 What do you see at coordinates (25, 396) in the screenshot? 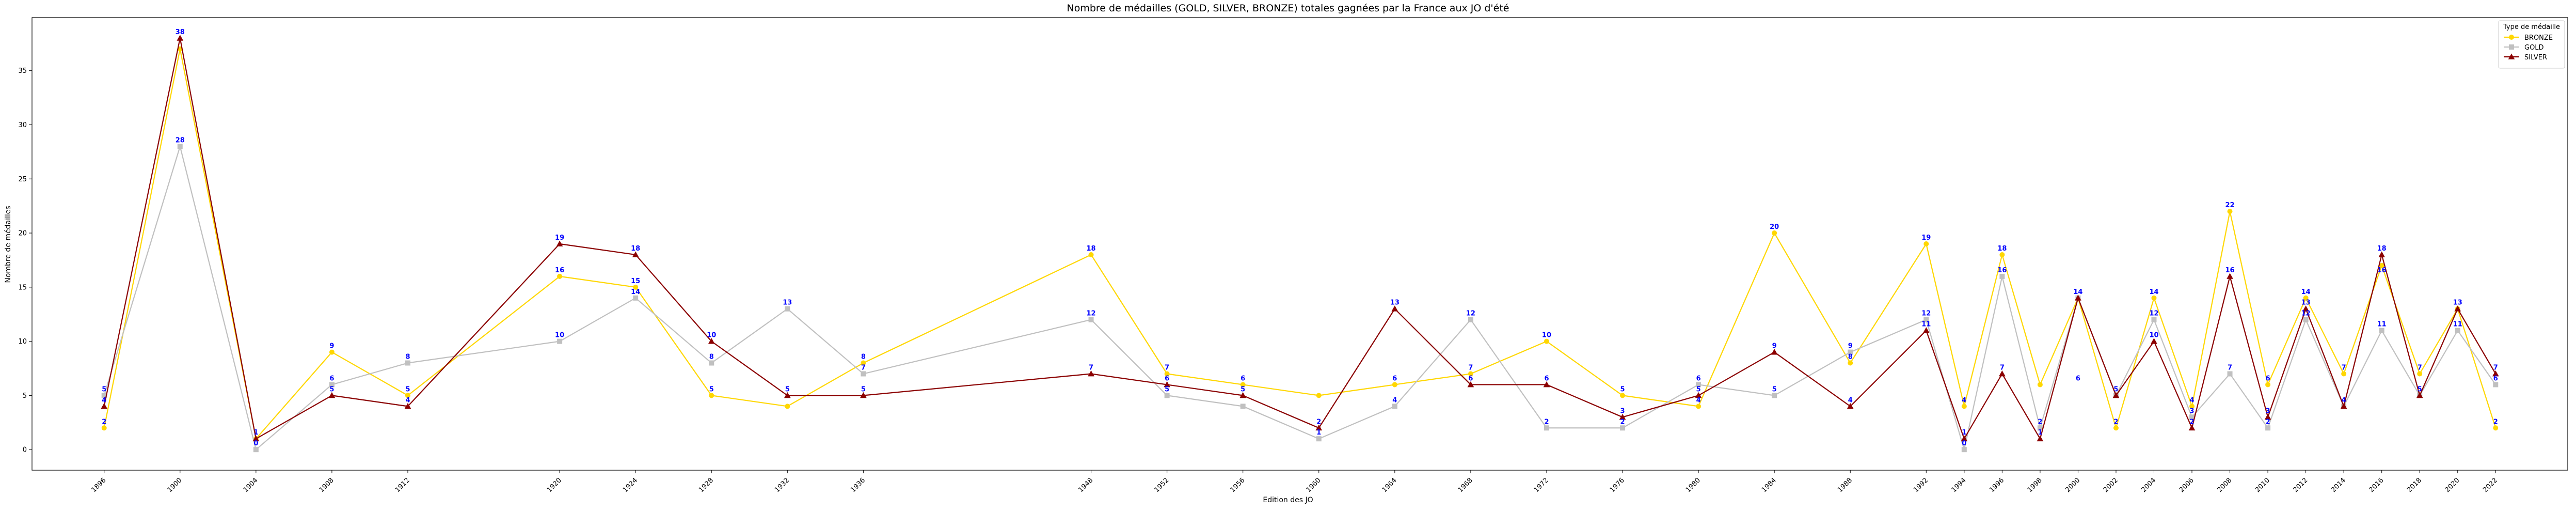
I see `y-tick-label: 5` at bounding box center [25, 396].